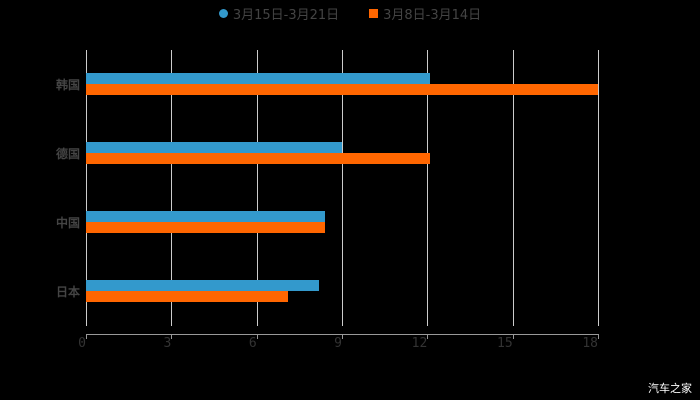  I want to click on legend-label: 3月15日-3月21日, so click(286, 15).